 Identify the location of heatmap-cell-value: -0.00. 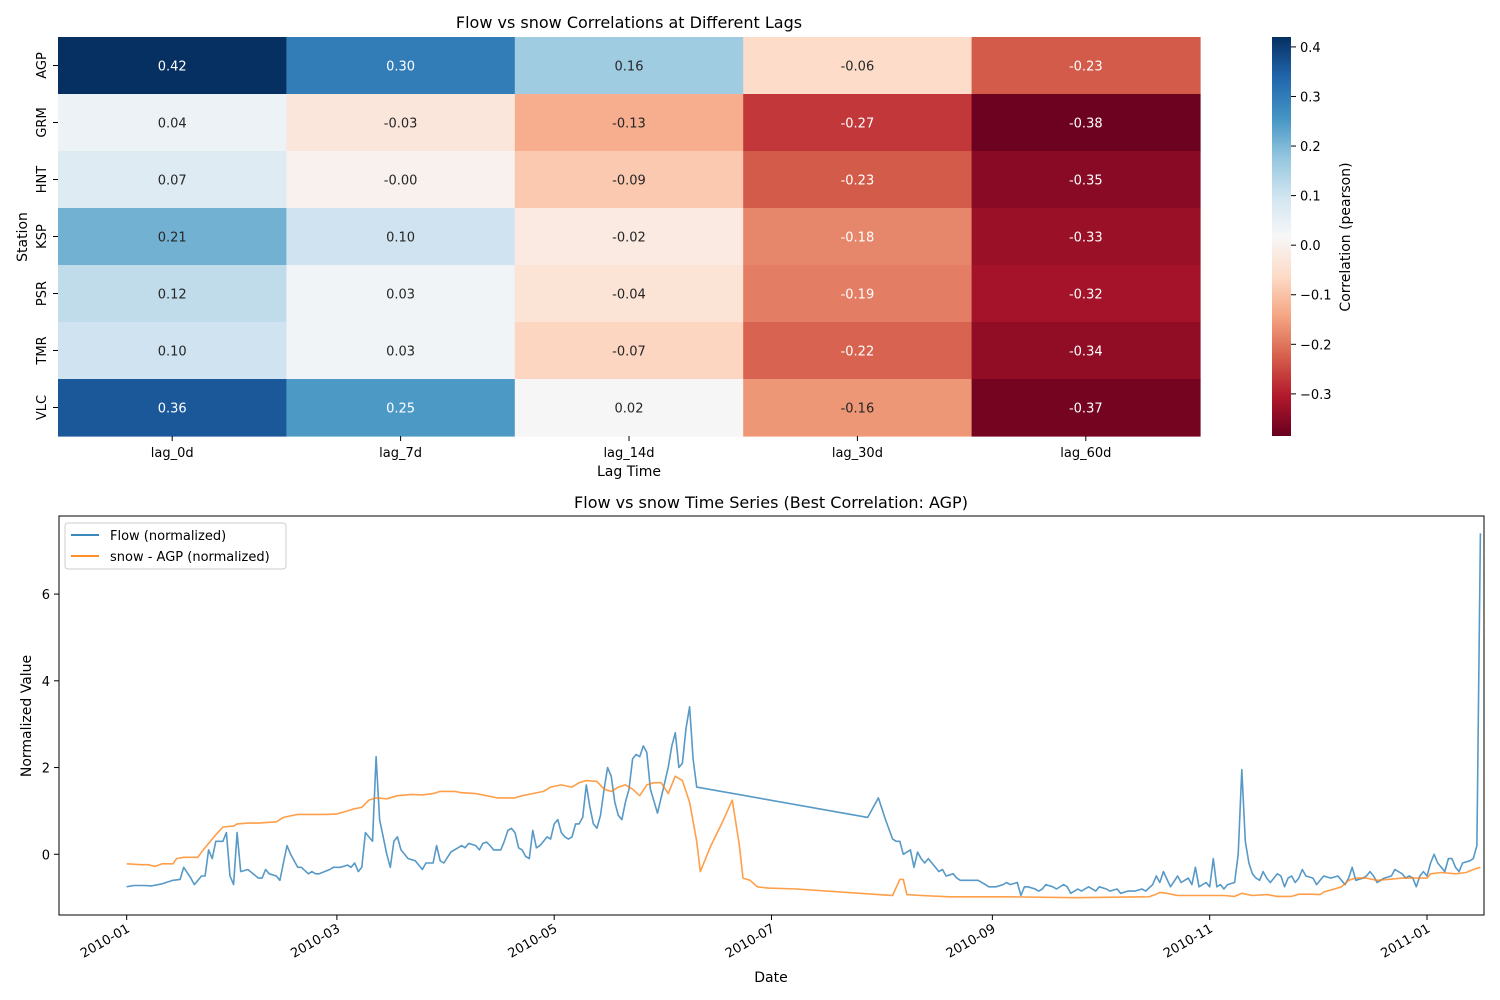
(401, 181).